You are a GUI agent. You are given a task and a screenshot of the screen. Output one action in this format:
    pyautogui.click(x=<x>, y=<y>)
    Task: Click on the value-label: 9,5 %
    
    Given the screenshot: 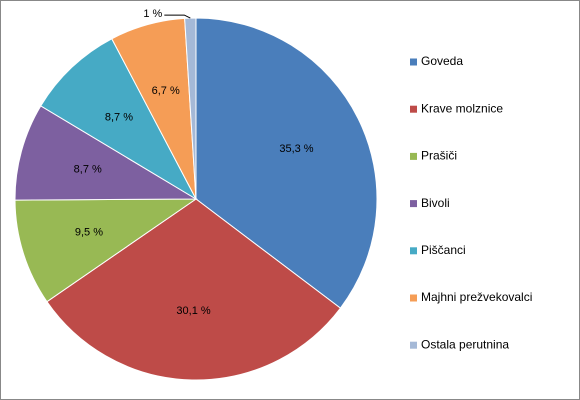 What is the action you would take?
    pyautogui.click(x=89, y=233)
    